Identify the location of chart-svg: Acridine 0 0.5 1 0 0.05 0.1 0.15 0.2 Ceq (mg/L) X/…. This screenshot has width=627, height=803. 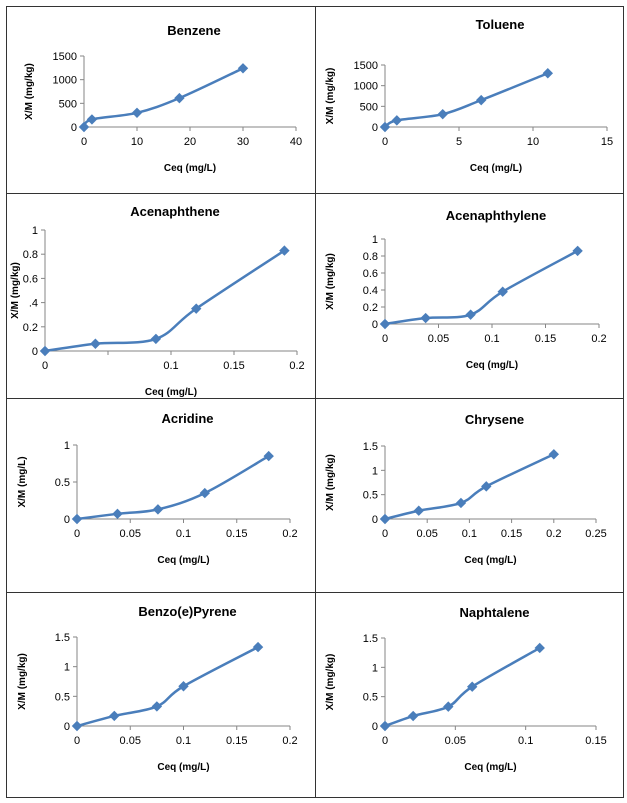
(157, 488).